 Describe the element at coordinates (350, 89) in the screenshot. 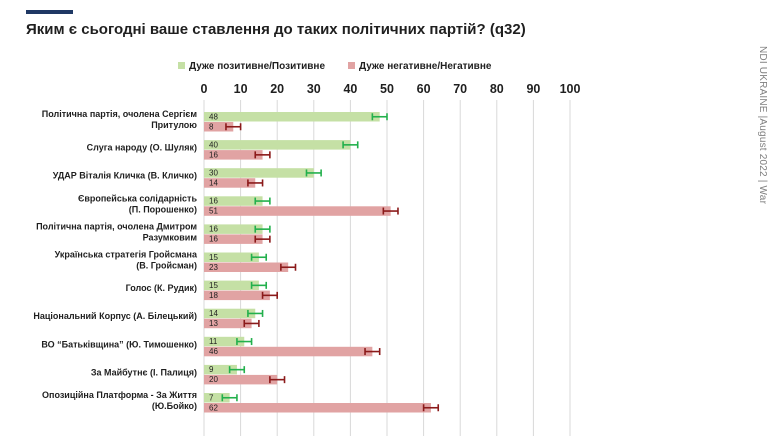

I see `x-tick-label: 40` at that location.